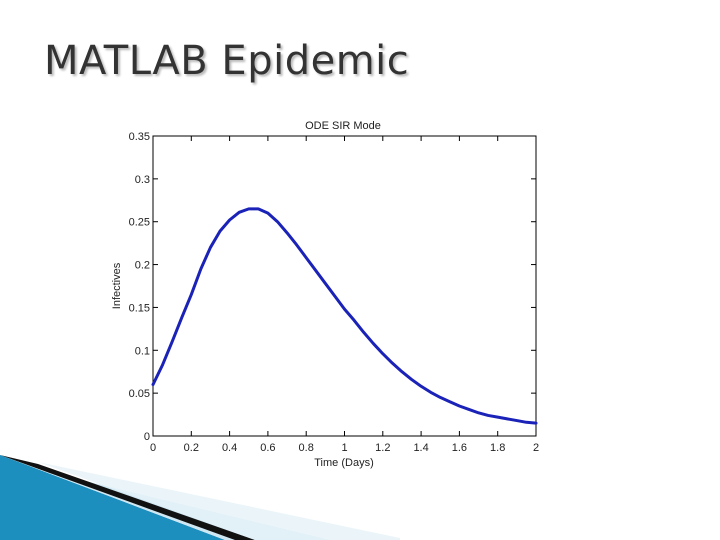  I want to click on x-tick-label: 0, so click(153, 448).